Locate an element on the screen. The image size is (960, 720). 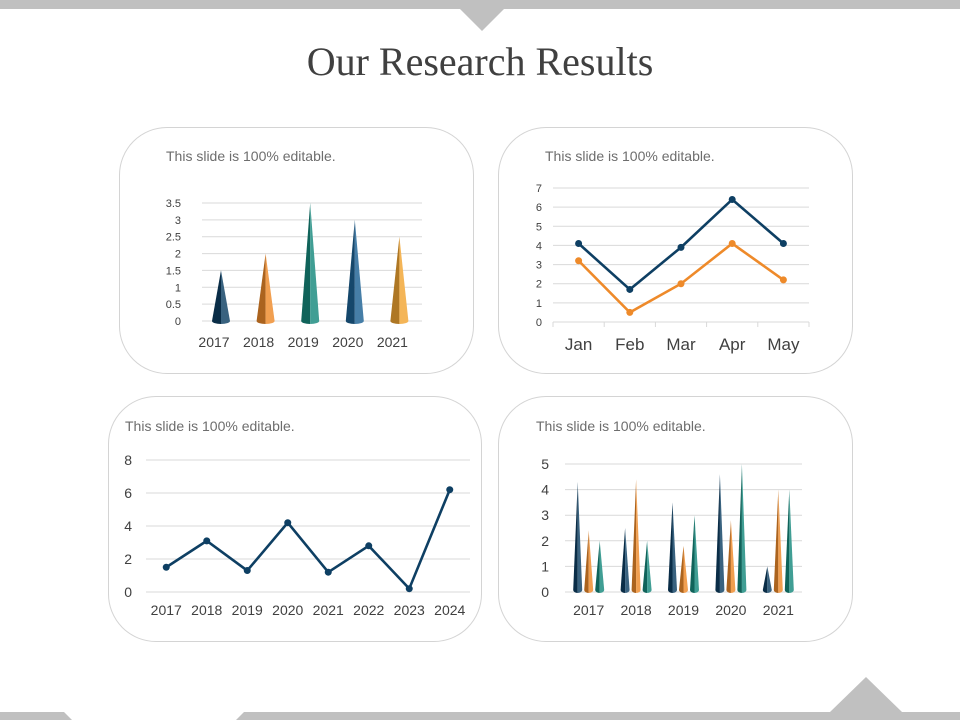
x-tick-label: Jan is located at coordinates (578, 344).